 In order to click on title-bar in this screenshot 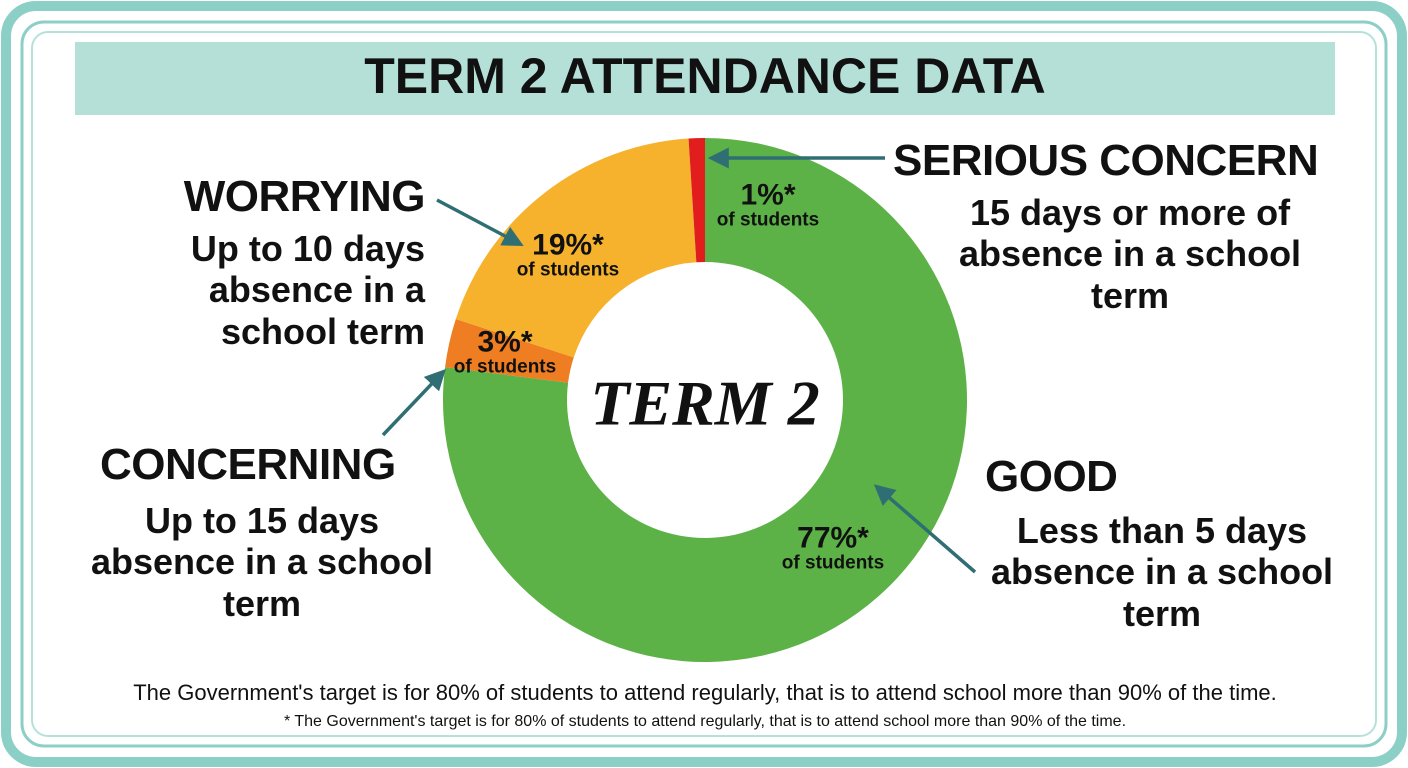, I will do `click(705, 78)`.